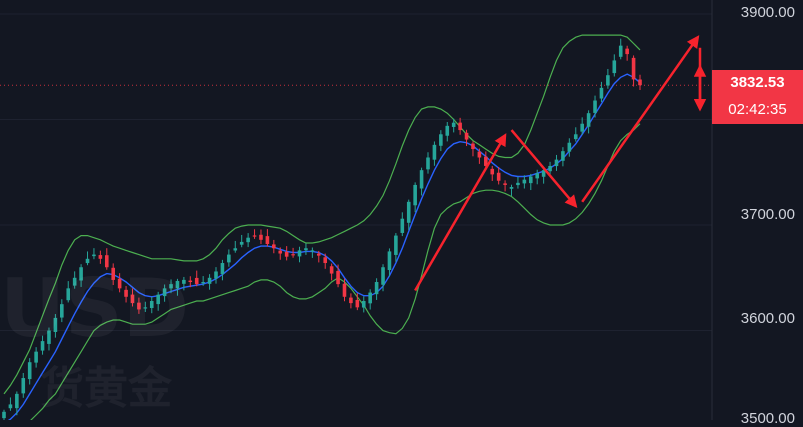 This screenshot has height=427, width=803. Describe the element at coordinates (106, 388) in the screenshot. I see `watermark-text: 货黄金` at that location.